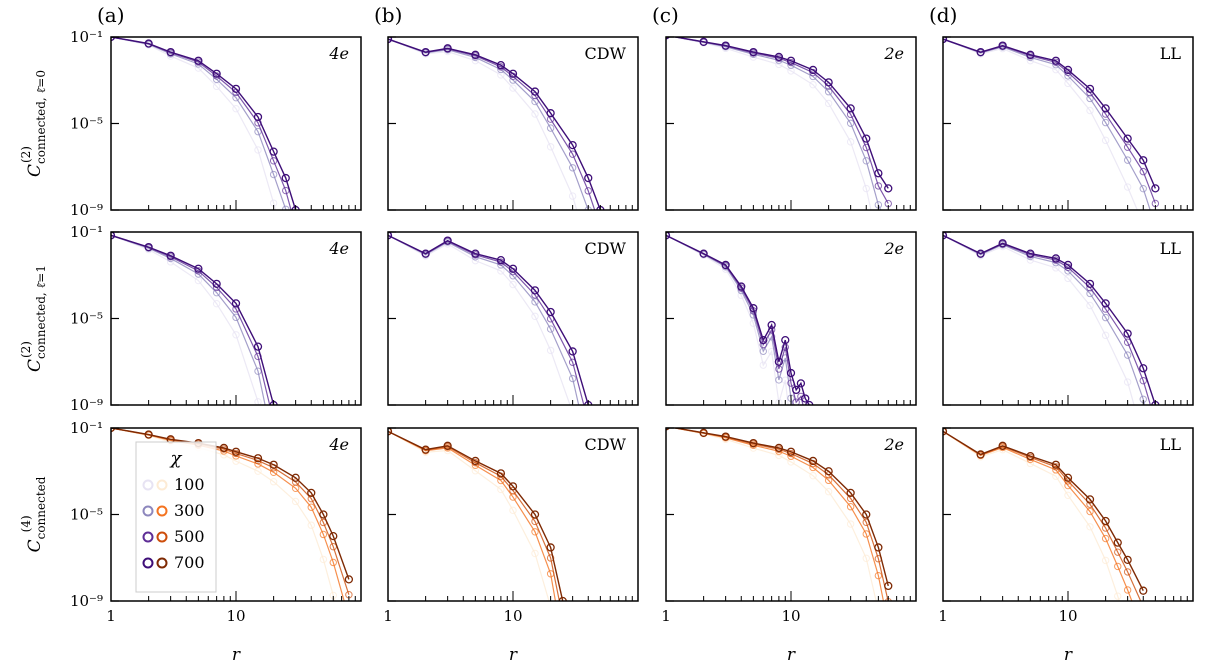 This screenshot has width=1208, height=668. Describe the element at coordinates (33, 318) in the screenshot. I see `row-y-label: Cconnected, ℓ̄=1(2)` at that location.